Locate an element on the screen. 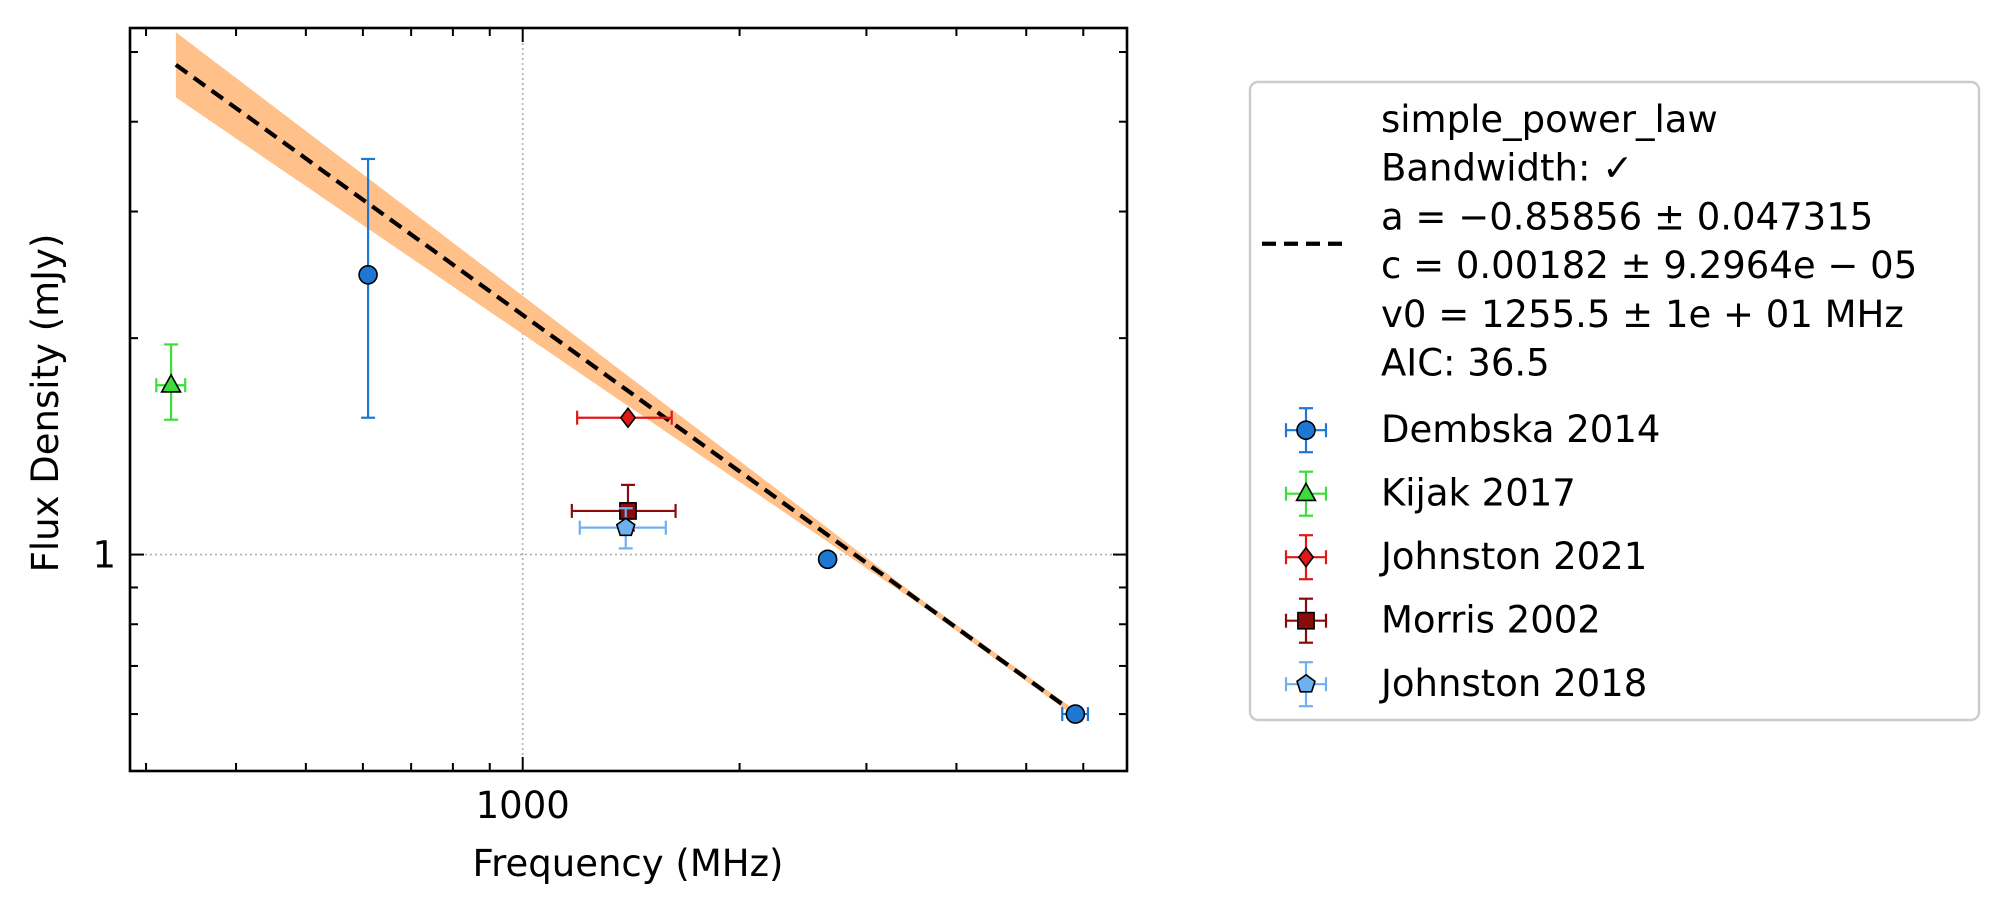 The height and width of the screenshot is (914, 1999). legend-entry: Johnston 2018 is located at coordinates (1465, 684).